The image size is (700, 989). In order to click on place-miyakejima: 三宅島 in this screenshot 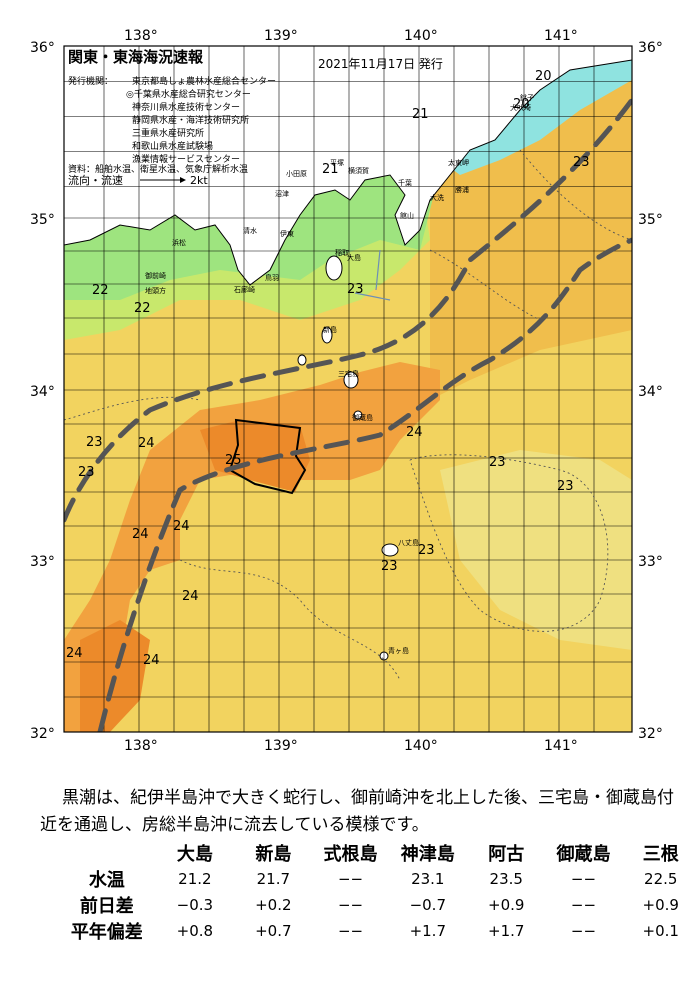, I will do `click(348, 373)`.